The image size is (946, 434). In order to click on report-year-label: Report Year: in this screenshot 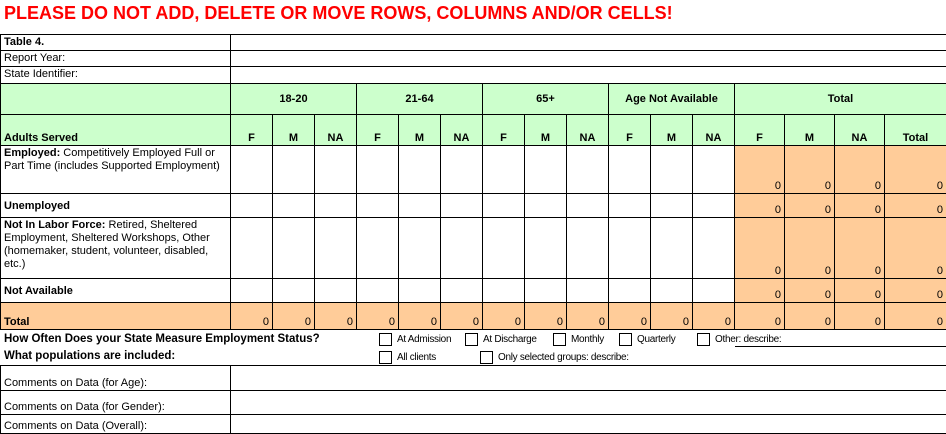, I will do `click(116, 59)`.